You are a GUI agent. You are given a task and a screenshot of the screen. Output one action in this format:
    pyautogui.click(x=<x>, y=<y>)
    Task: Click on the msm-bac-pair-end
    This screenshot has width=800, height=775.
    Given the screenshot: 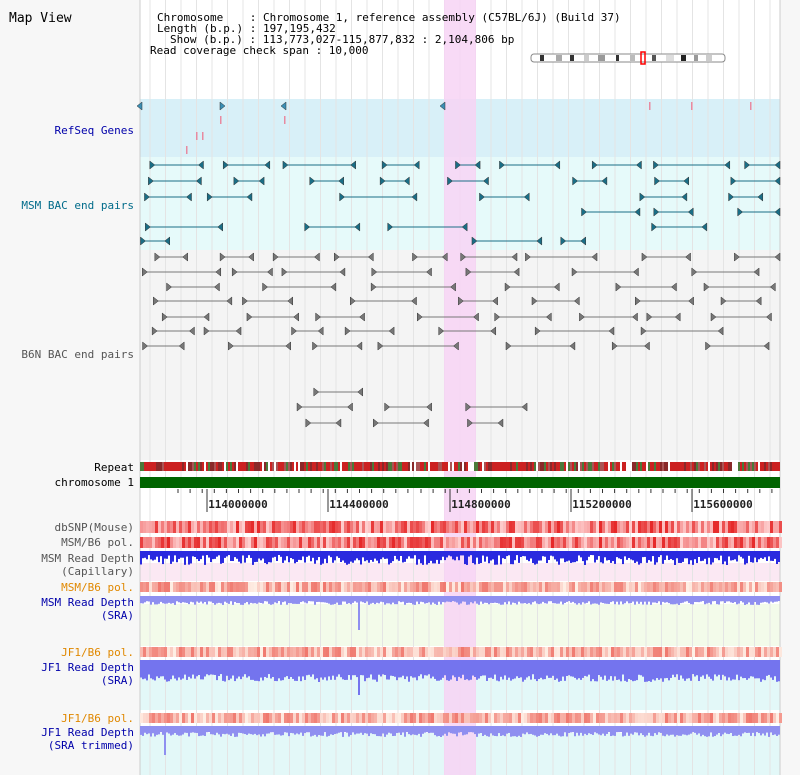 What is the action you would take?
    pyautogui.click(x=236, y=181)
    